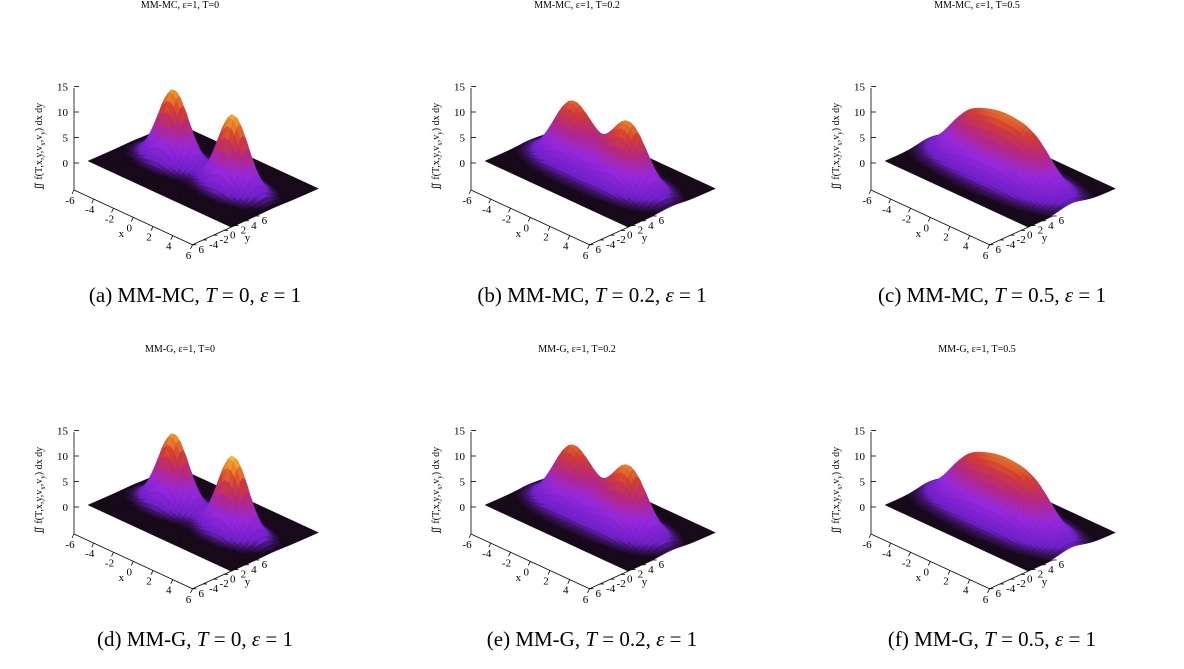 The image size is (1184, 669). I want to click on subfigure-caption: (d) MM-G, T = 0, ε = 1, so click(195, 639).